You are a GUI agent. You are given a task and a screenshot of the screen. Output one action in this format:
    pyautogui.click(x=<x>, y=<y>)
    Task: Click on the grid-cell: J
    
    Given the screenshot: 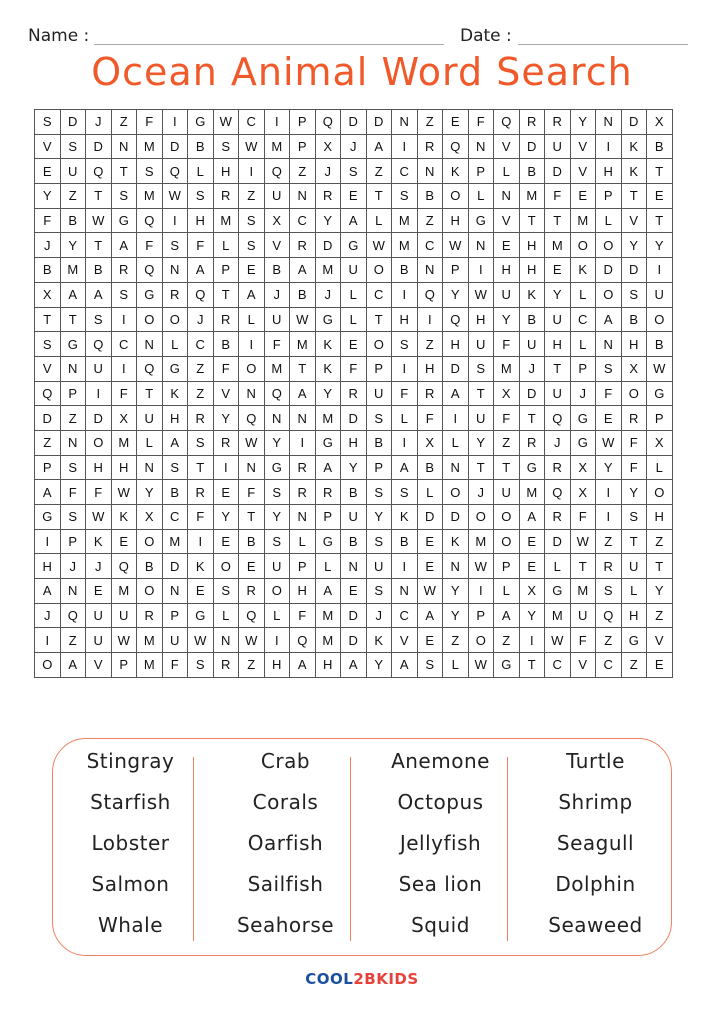 What is the action you would take?
    pyautogui.click(x=582, y=393)
    